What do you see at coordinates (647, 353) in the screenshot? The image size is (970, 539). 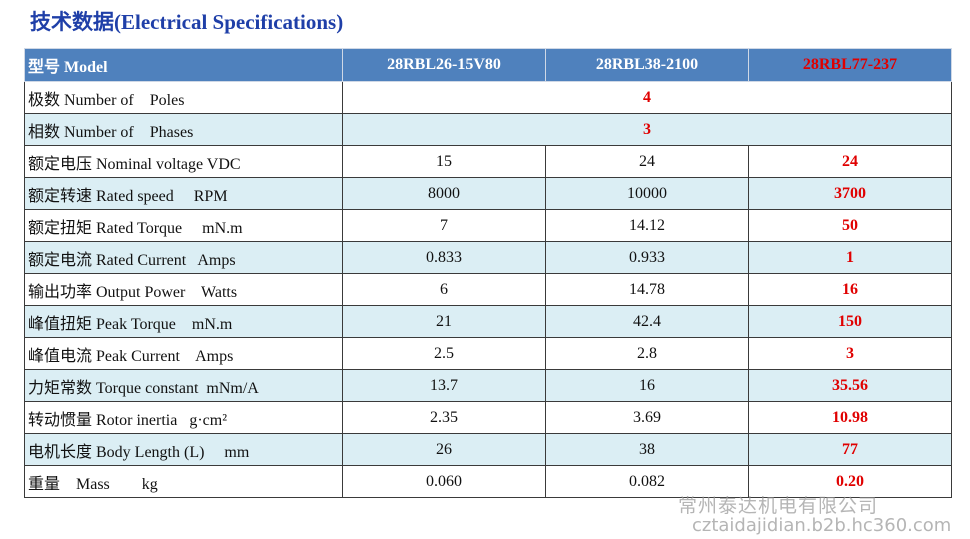 I see `table-cell: 2.8` at bounding box center [647, 353].